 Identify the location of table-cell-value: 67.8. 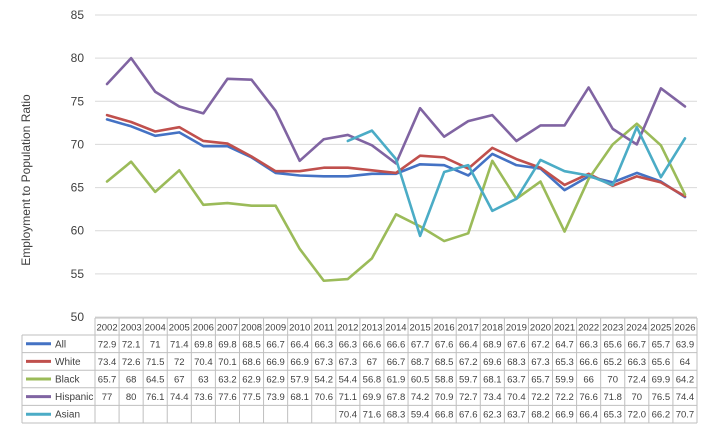
(396, 397).